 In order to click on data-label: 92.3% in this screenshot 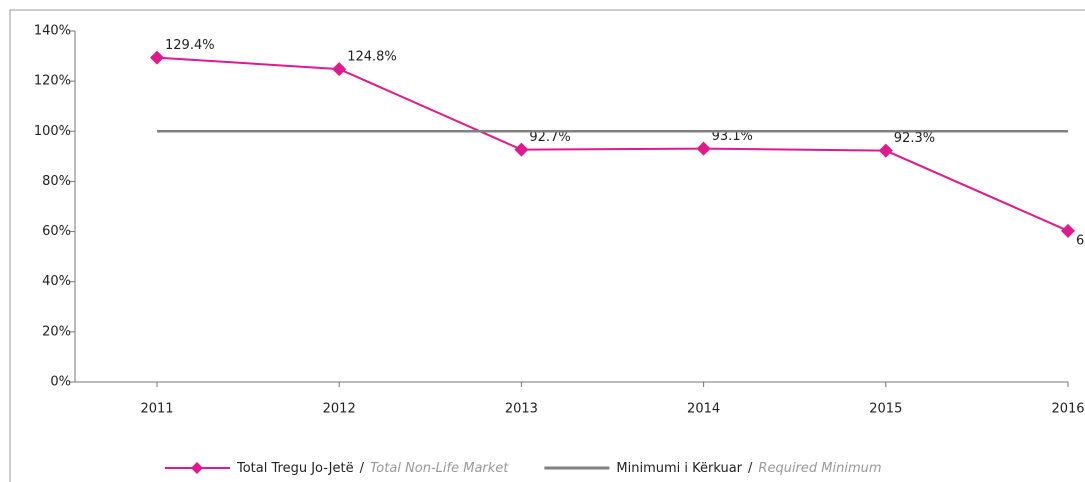, I will do `click(914, 138)`.